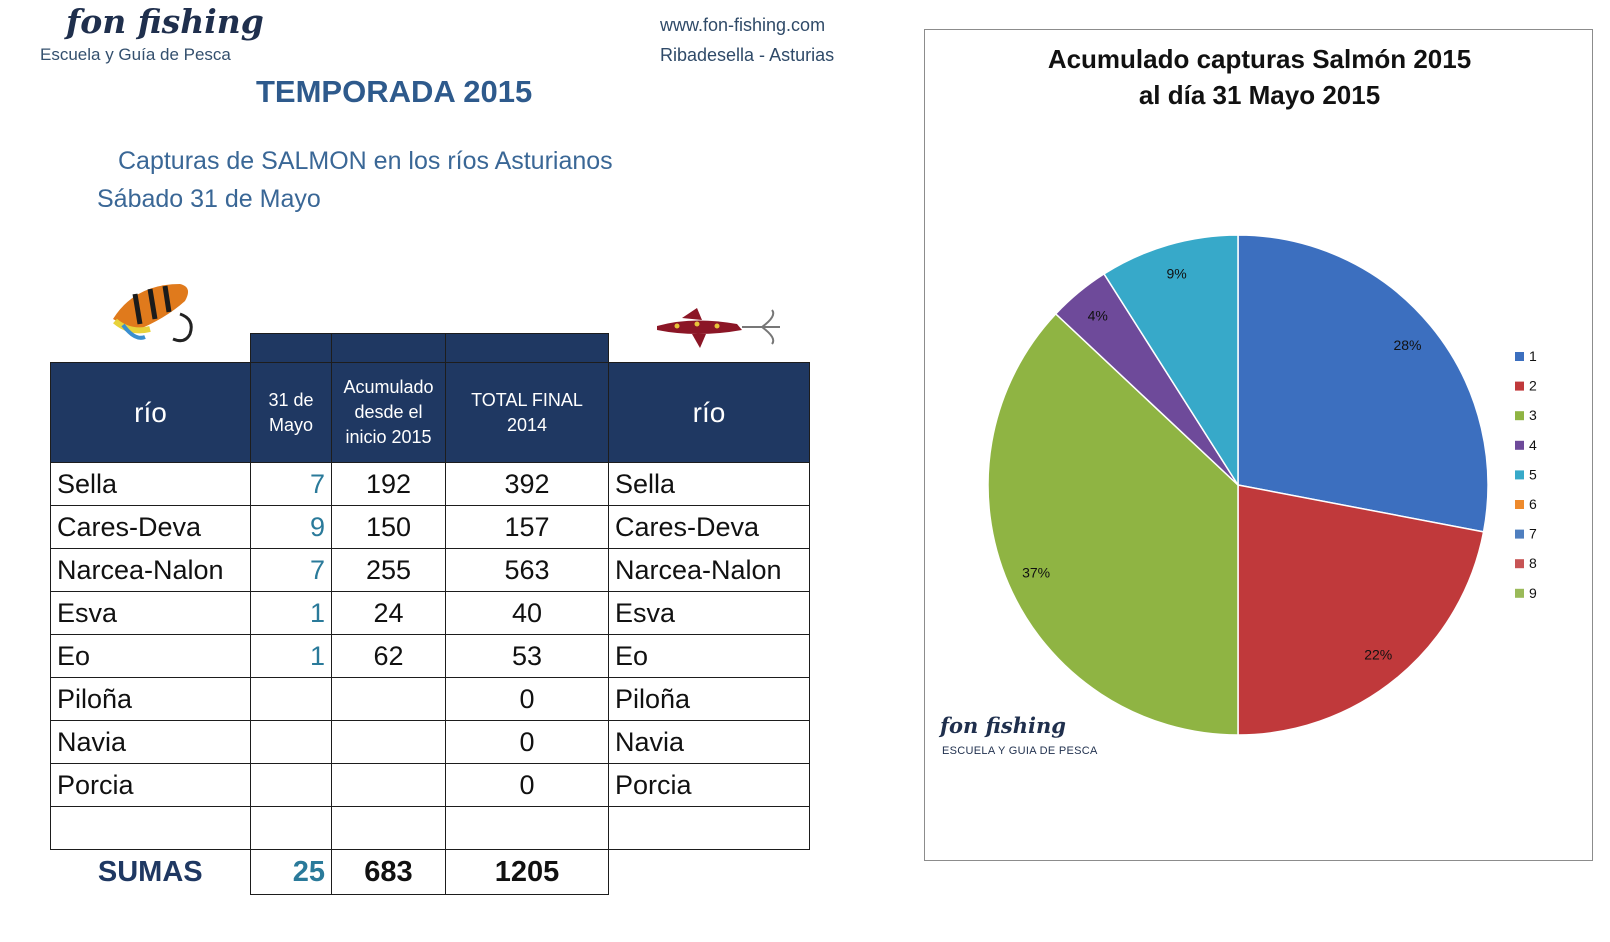 The height and width of the screenshot is (942, 1610). I want to click on river-name: Eo, so click(150, 656).